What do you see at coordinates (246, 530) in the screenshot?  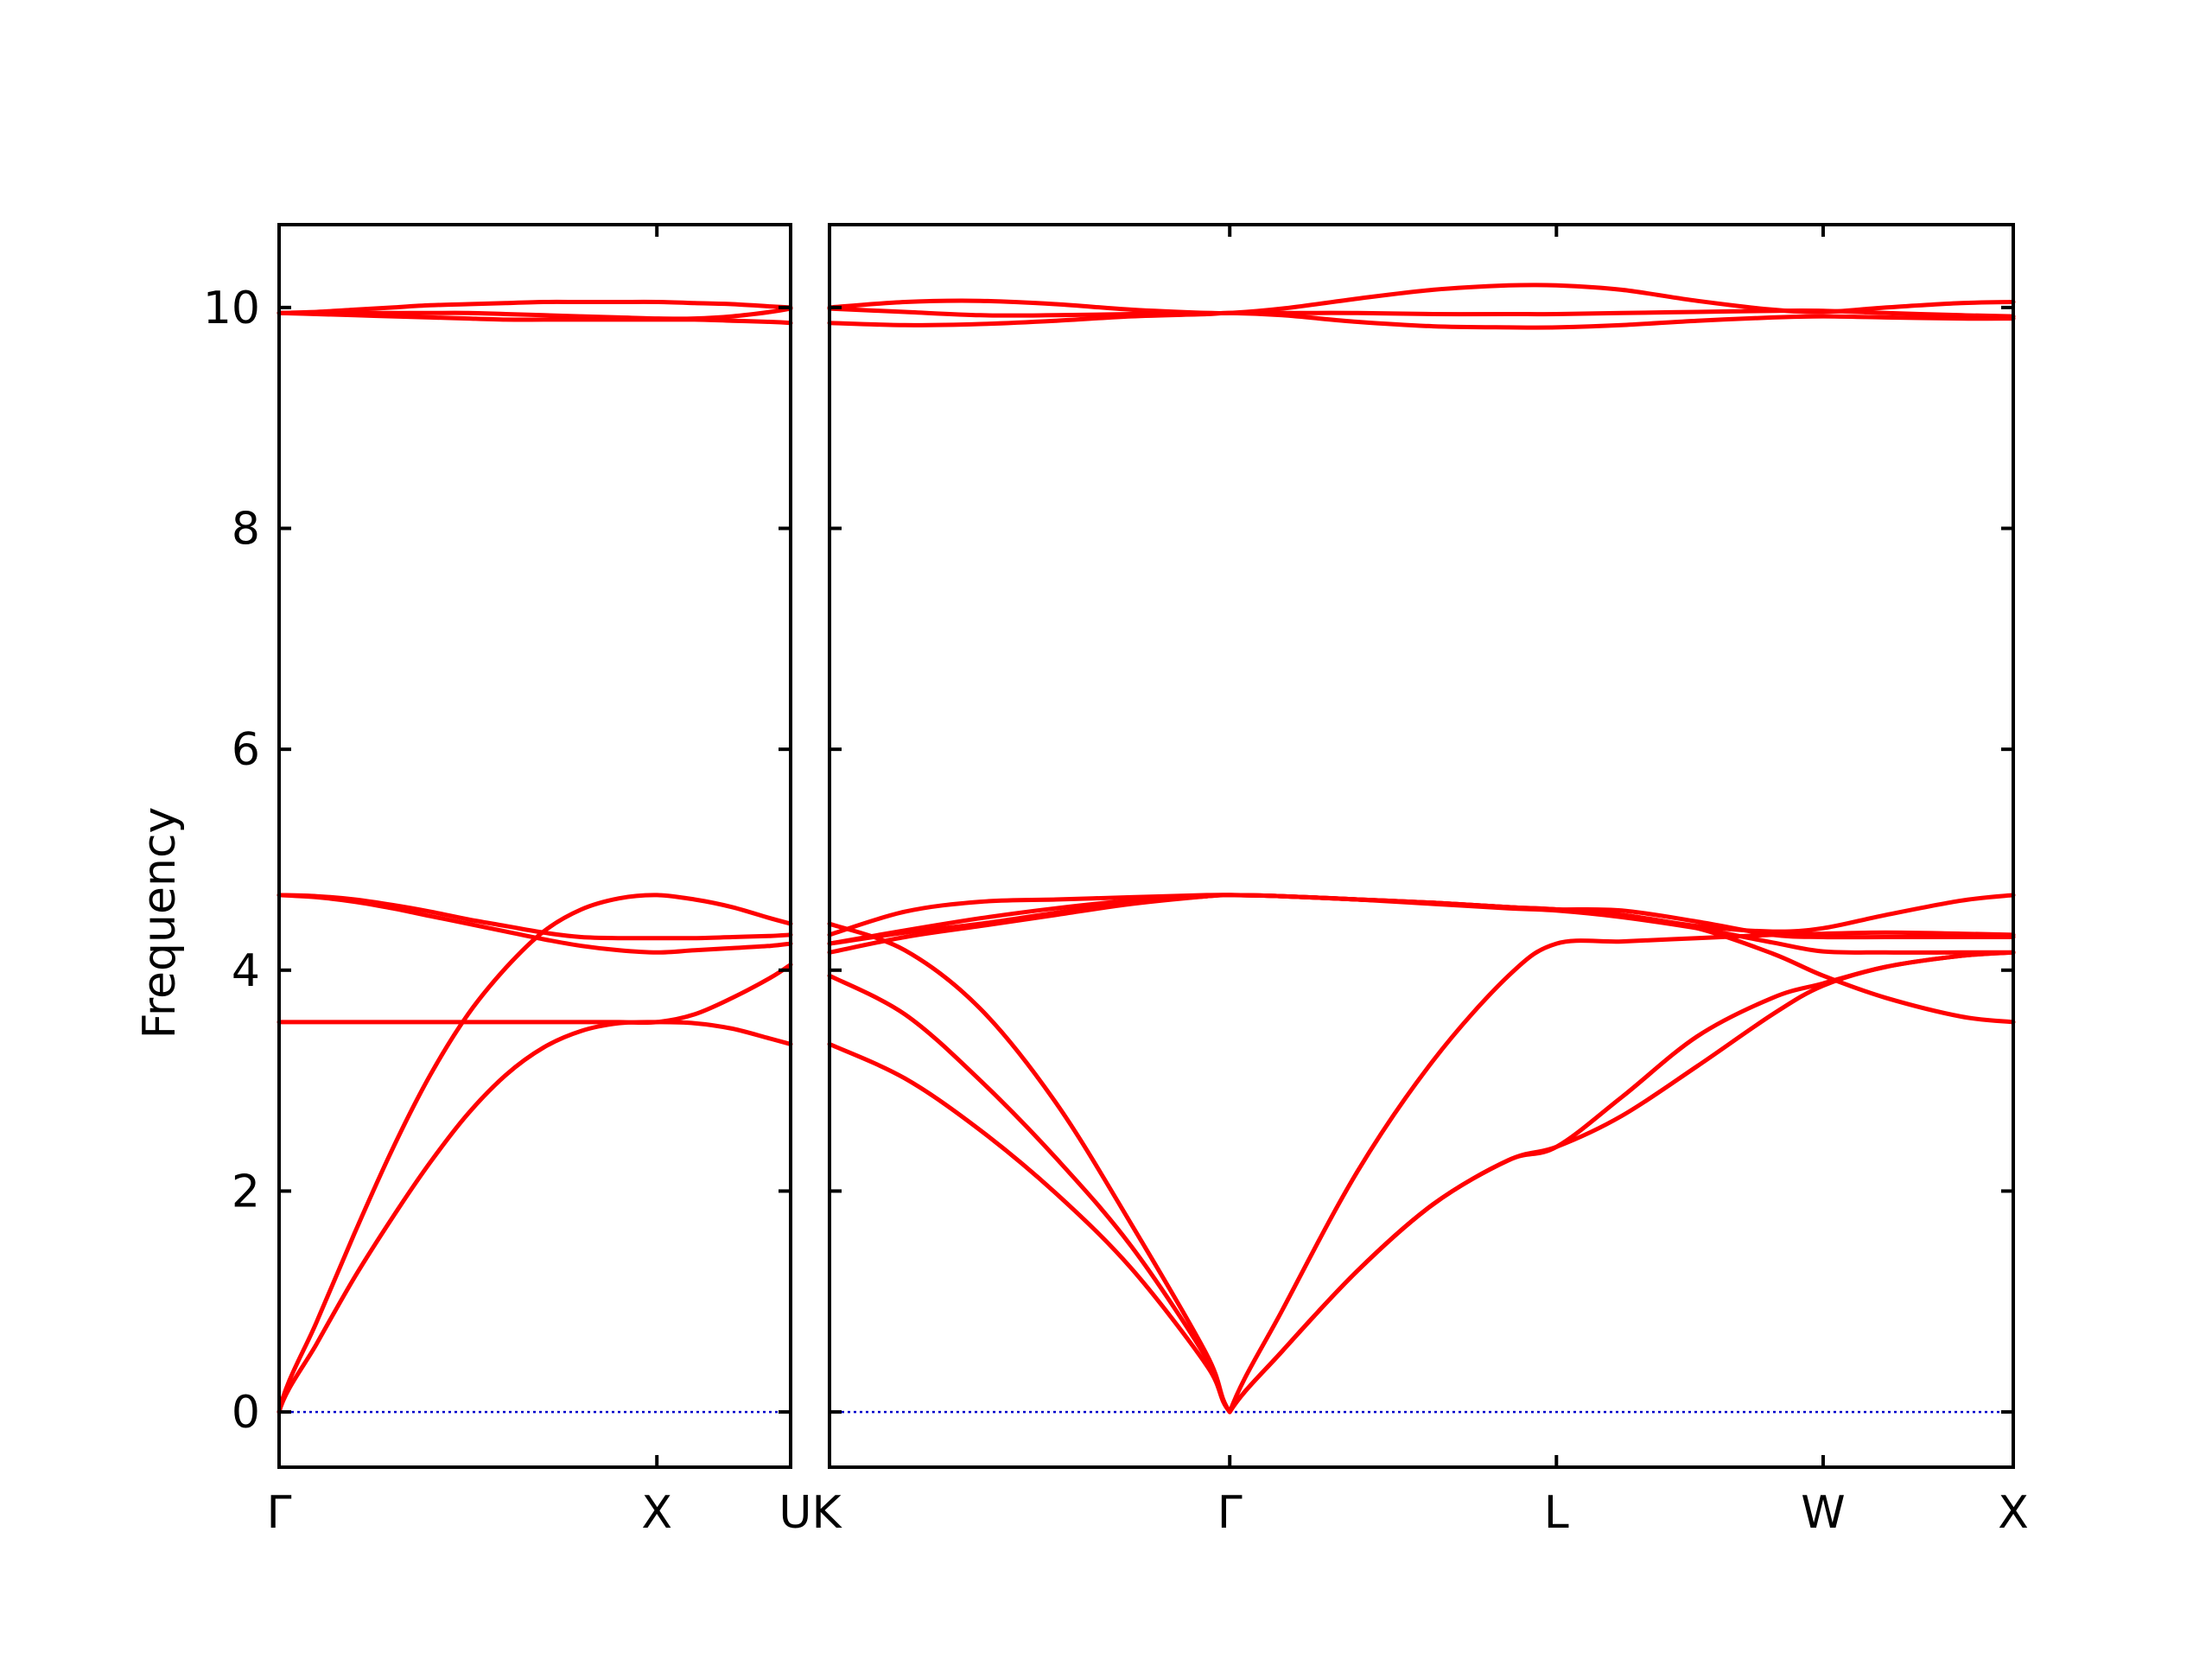 I see `y-tick-label: 8` at bounding box center [246, 530].